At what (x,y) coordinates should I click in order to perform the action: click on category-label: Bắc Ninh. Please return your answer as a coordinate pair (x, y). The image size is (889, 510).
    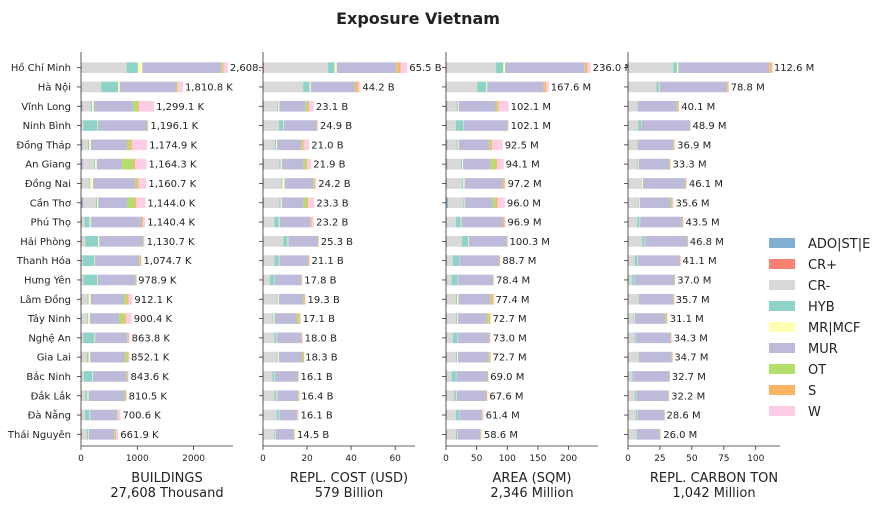
    Looking at the image, I should click on (48, 376).